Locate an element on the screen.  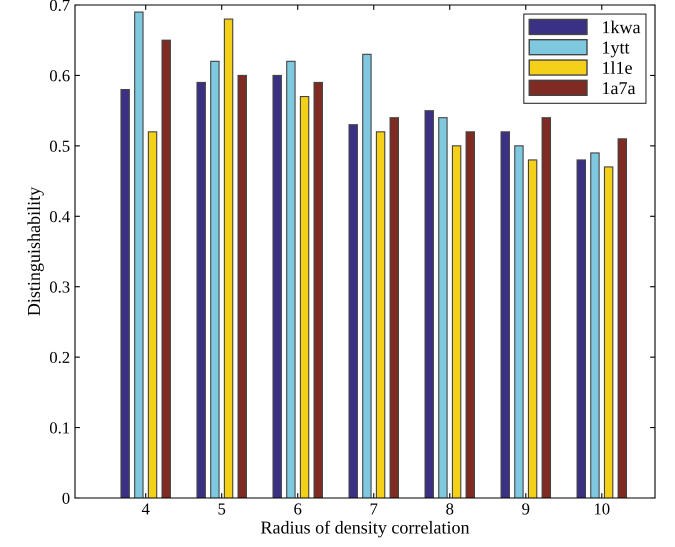
y-tick-label: 0.2 is located at coordinates (60, 358).